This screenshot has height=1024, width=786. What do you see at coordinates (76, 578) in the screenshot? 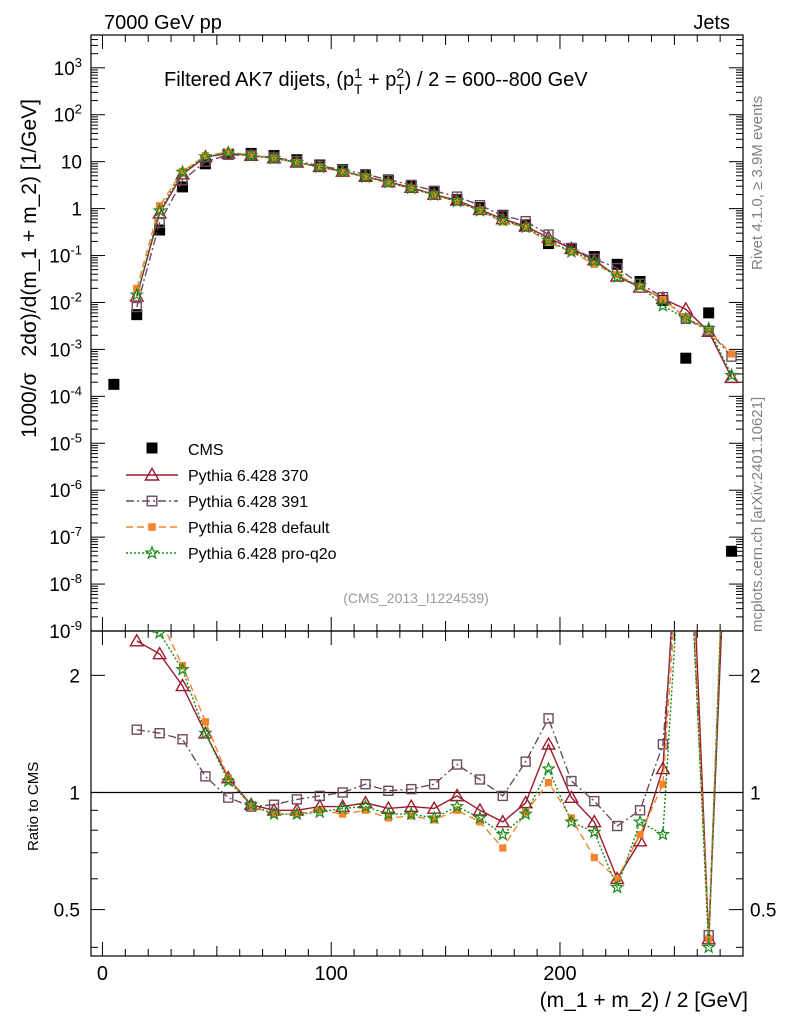
I see `y-tick-exponent: -8` at bounding box center [76, 578].